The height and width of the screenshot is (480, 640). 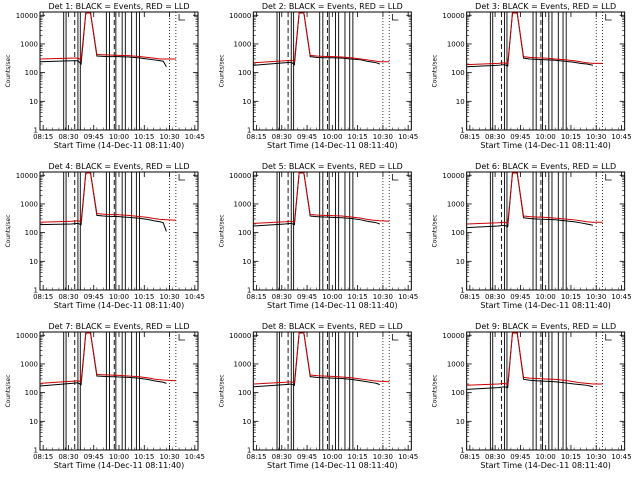 What do you see at coordinates (545, 166) in the screenshot?
I see `chart-title: Det 6: BLACK = Events, RED = LLD` at bounding box center [545, 166].